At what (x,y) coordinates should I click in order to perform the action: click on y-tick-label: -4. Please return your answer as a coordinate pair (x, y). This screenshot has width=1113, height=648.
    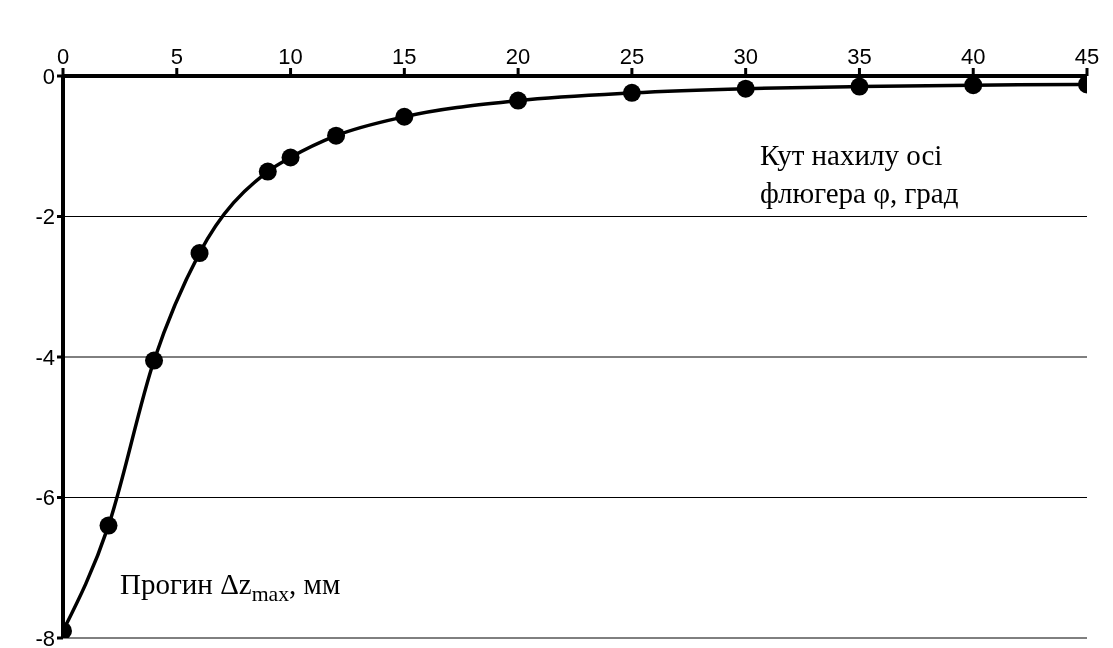
    Looking at the image, I should click on (45, 357).